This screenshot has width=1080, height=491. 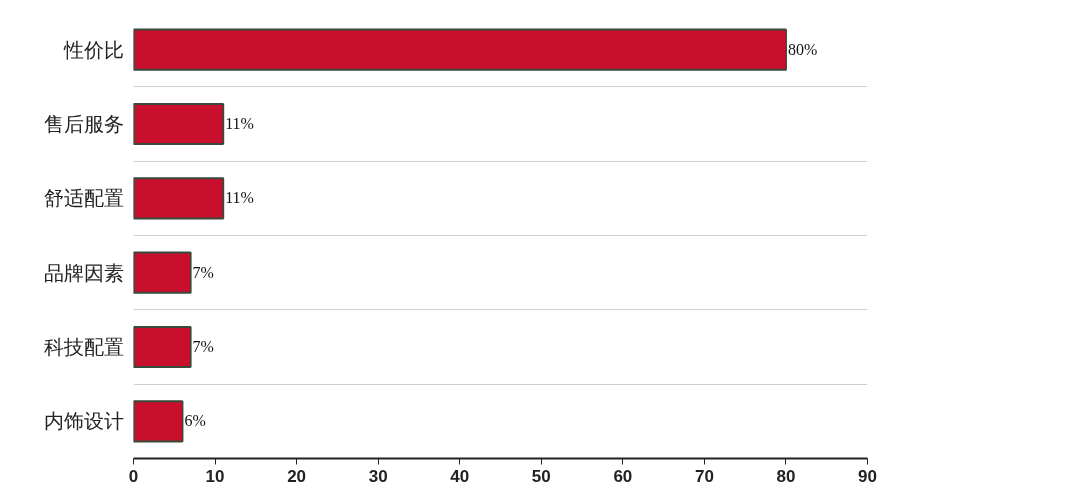 What do you see at coordinates (297, 476) in the screenshot?
I see `x-tick-label: 20` at bounding box center [297, 476].